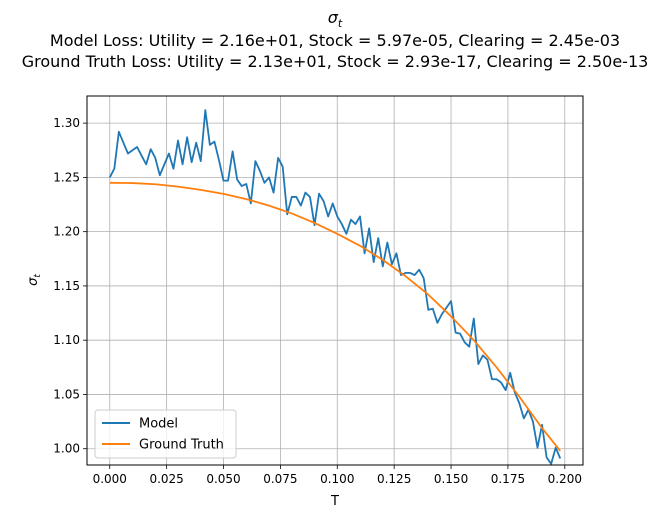  I want to click on y-axis-label: σt, so click(34, 280).